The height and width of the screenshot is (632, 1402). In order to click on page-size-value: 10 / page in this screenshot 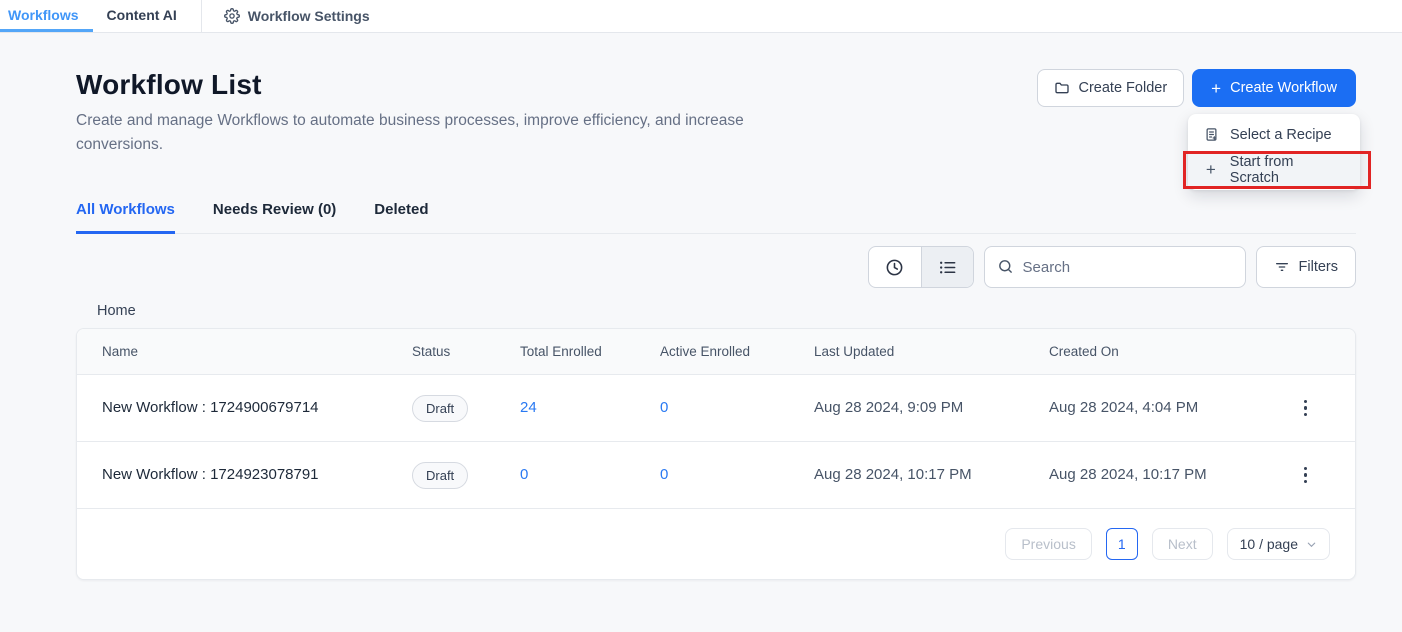, I will do `click(1268, 544)`.